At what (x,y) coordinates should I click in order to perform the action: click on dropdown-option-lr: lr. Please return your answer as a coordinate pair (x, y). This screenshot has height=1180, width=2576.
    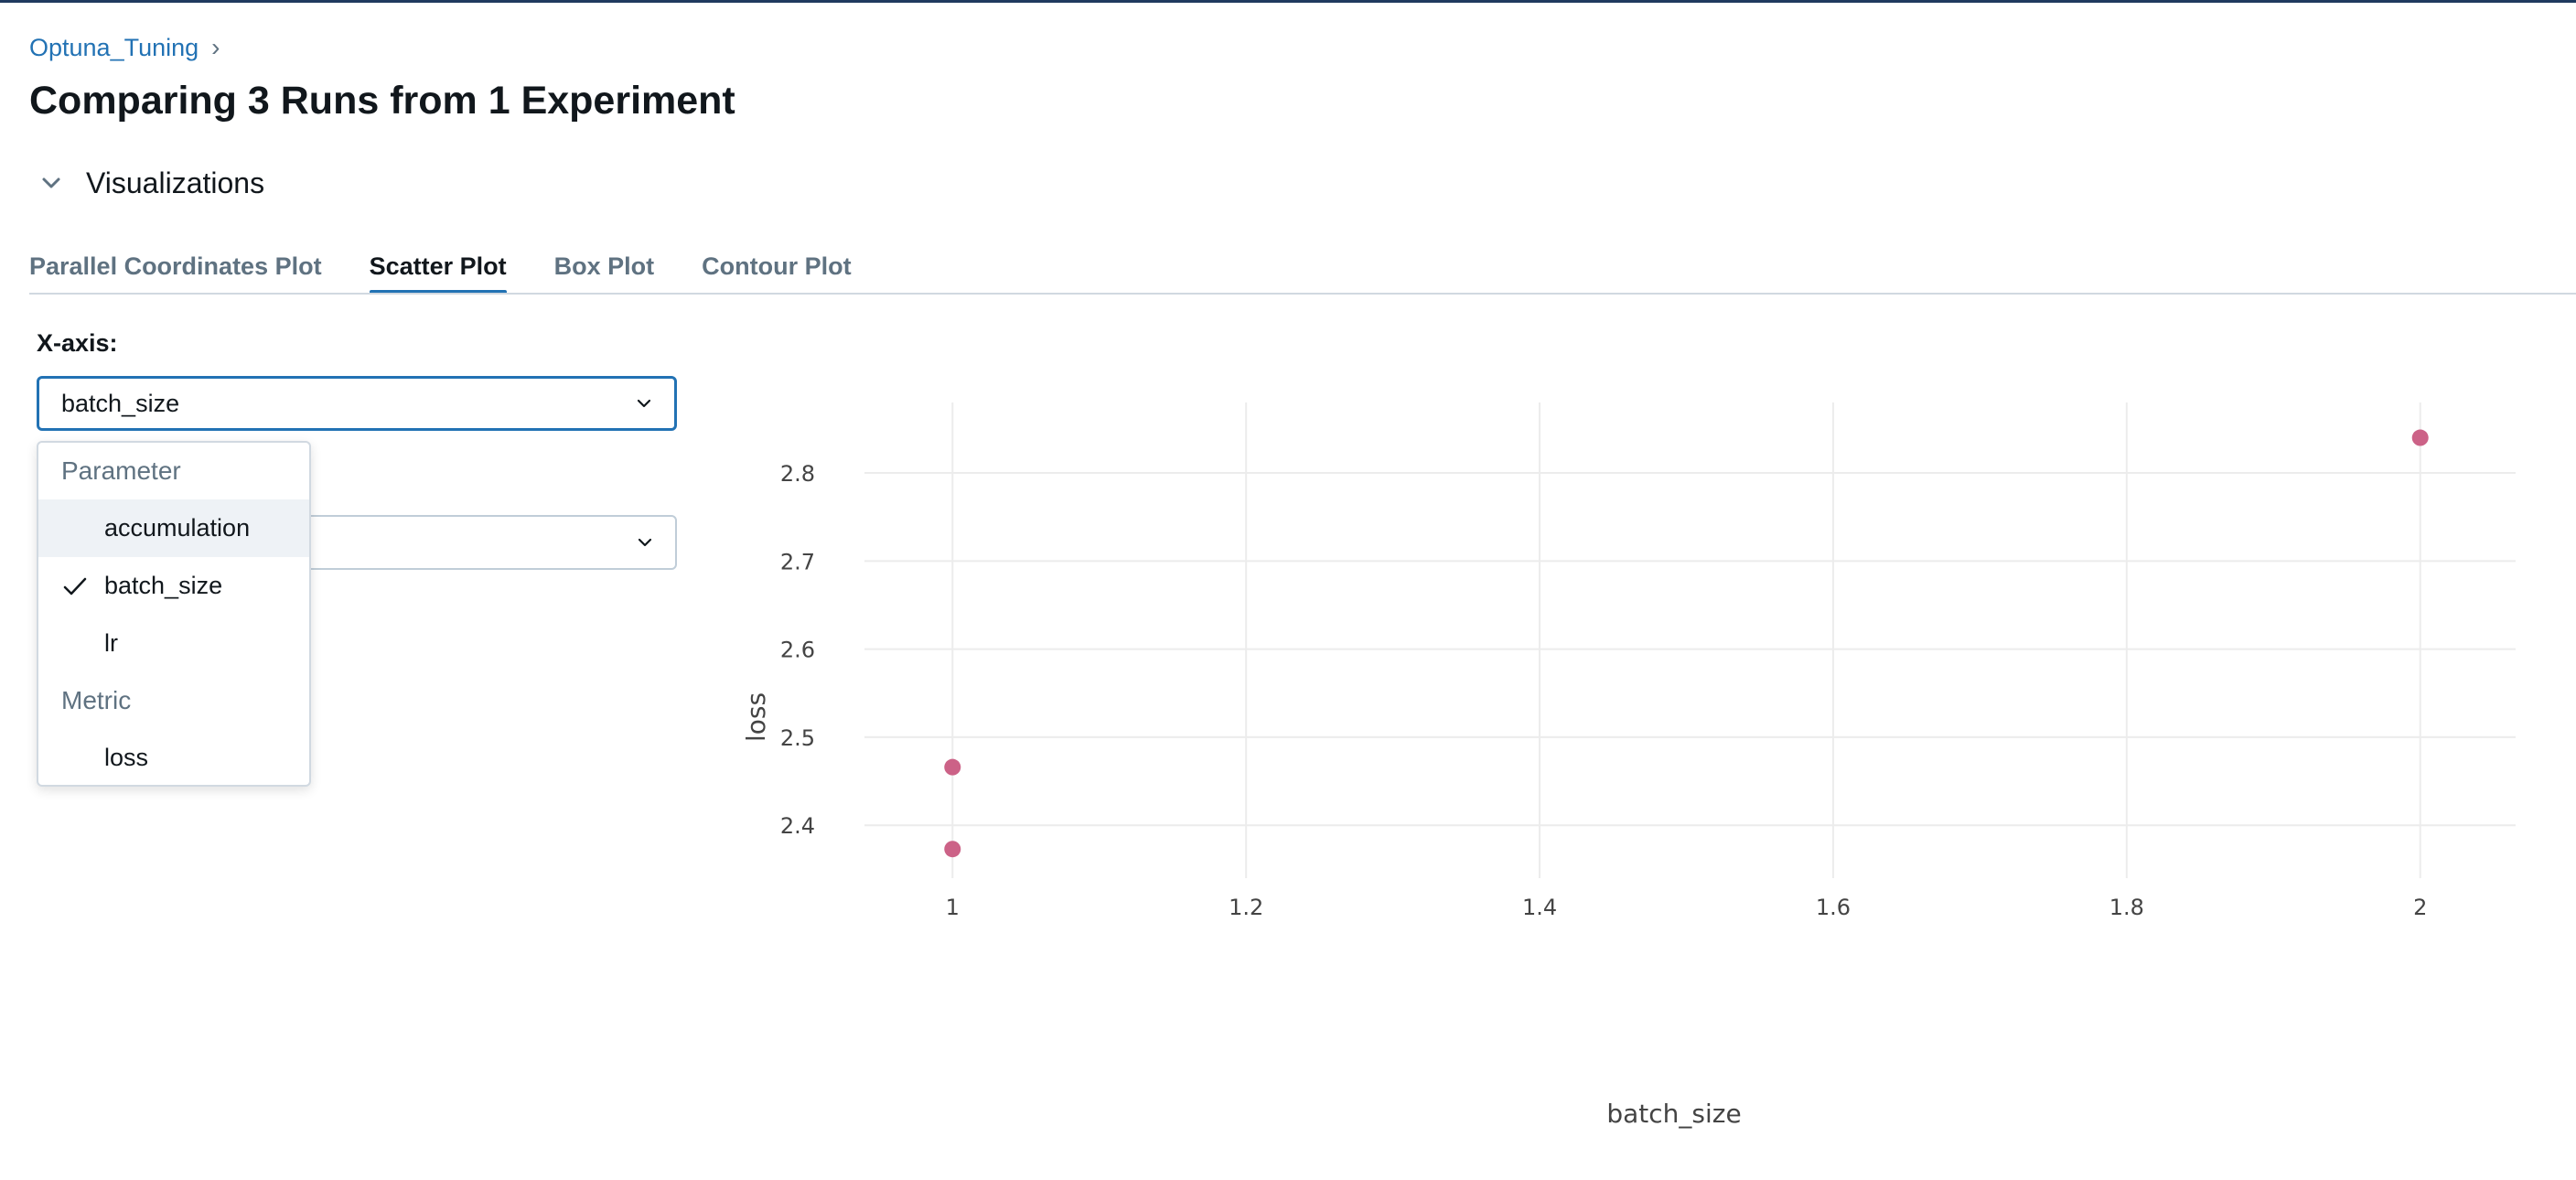
    Looking at the image, I should click on (174, 643).